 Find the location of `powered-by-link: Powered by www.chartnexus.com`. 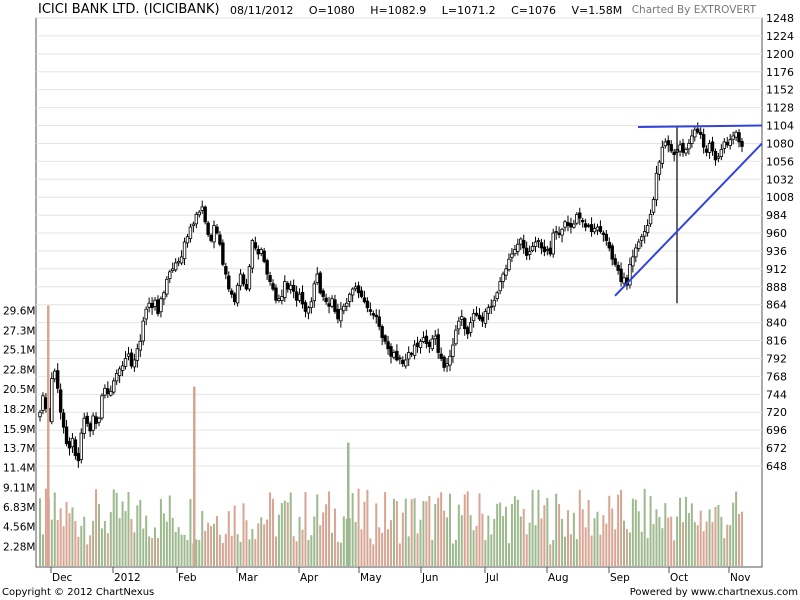

powered-by-link: Powered by www.chartnexus.com is located at coordinates (713, 592).